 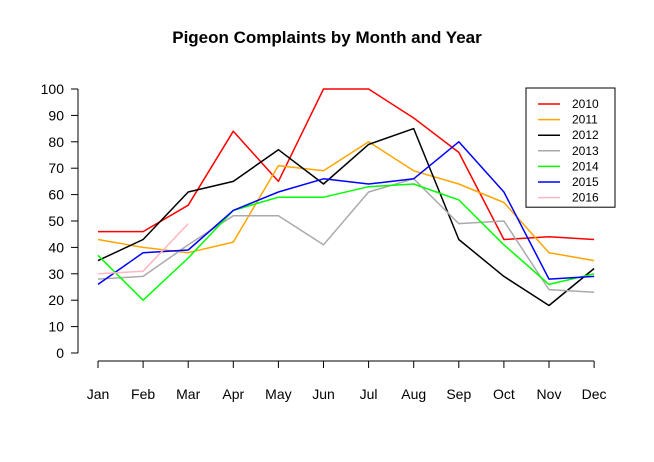 What do you see at coordinates (56, 327) in the screenshot?
I see `y-tick-label: 10` at bounding box center [56, 327].